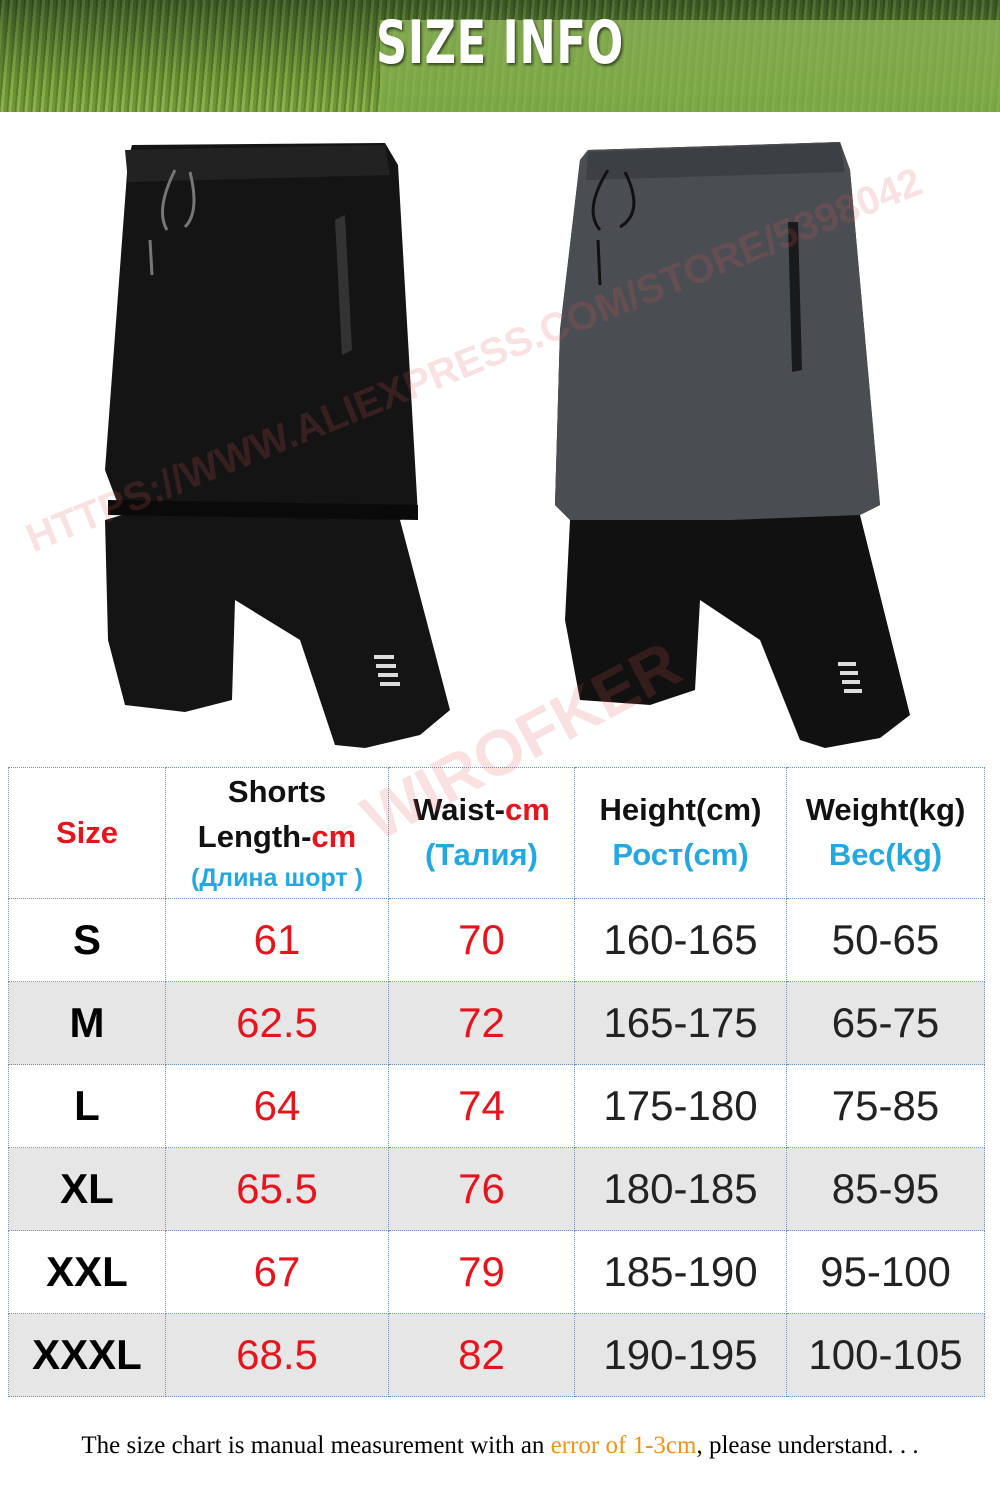  What do you see at coordinates (623, 1445) in the screenshot?
I see `note-highlight: error of 1-3cm` at bounding box center [623, 1445].